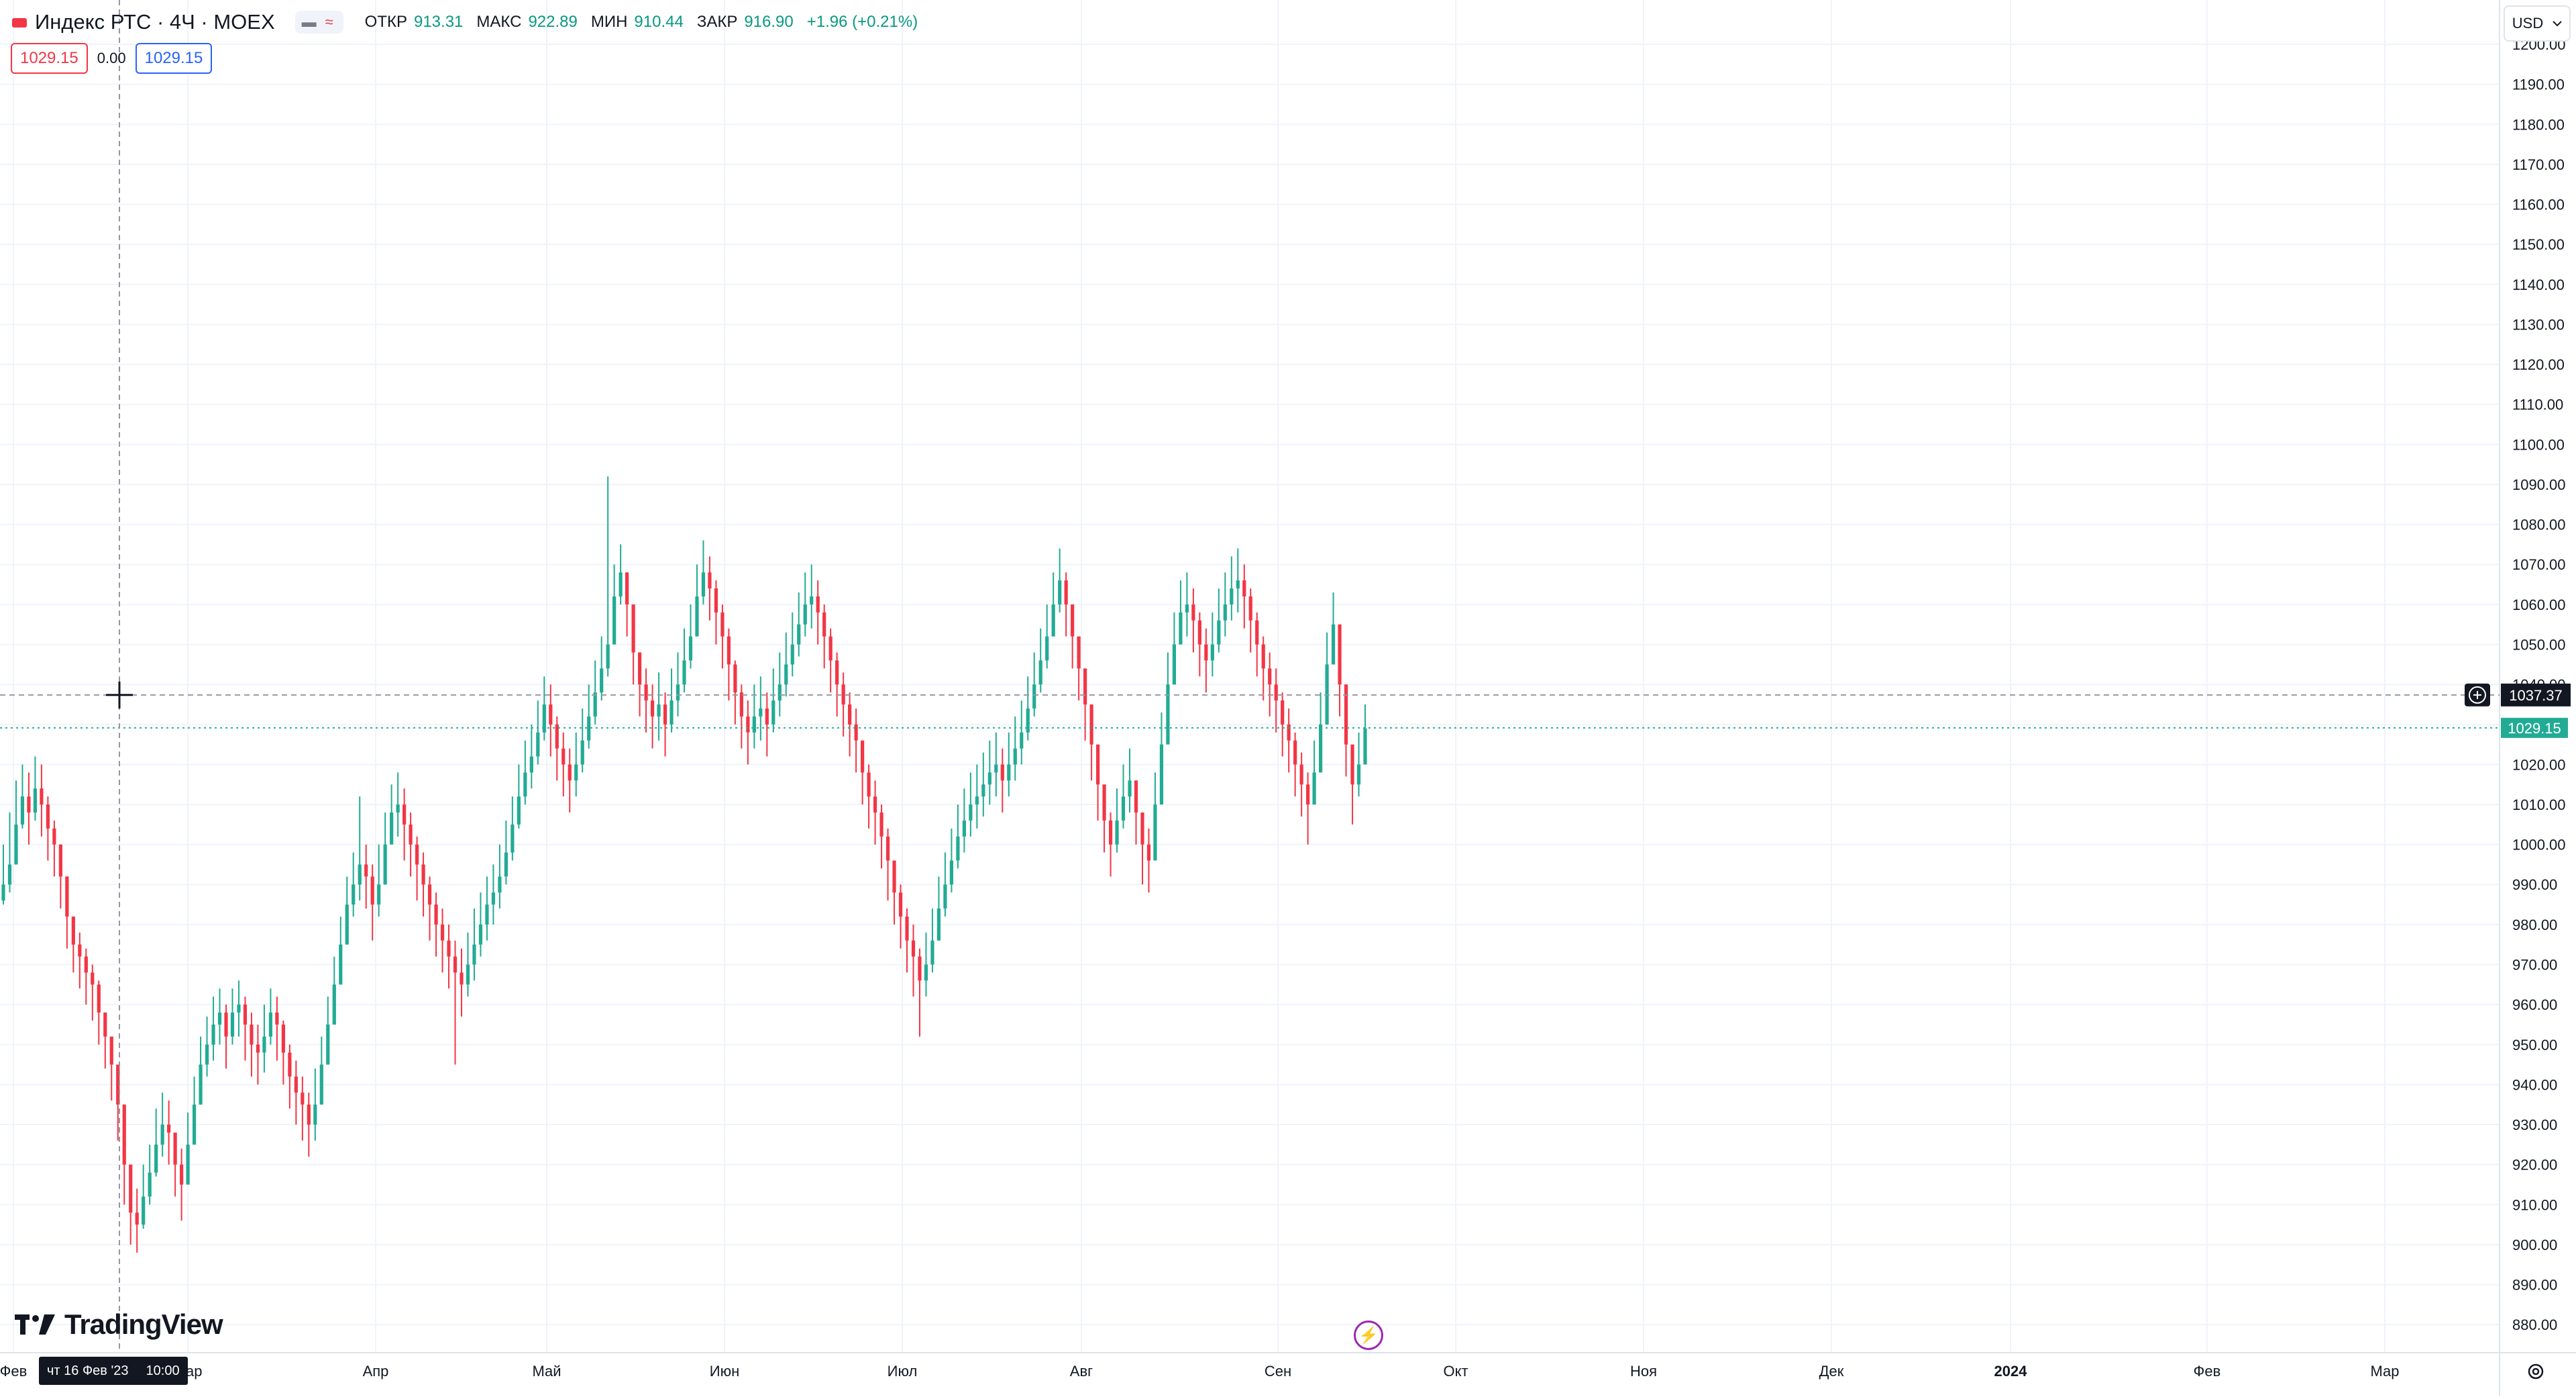 The width and height of the screenshot is (2576, 1399). What do you see at coordinates (329, 21) in the screenshot?
I see `wave-mode-icon: ≈` at bounding box center [329, 21].